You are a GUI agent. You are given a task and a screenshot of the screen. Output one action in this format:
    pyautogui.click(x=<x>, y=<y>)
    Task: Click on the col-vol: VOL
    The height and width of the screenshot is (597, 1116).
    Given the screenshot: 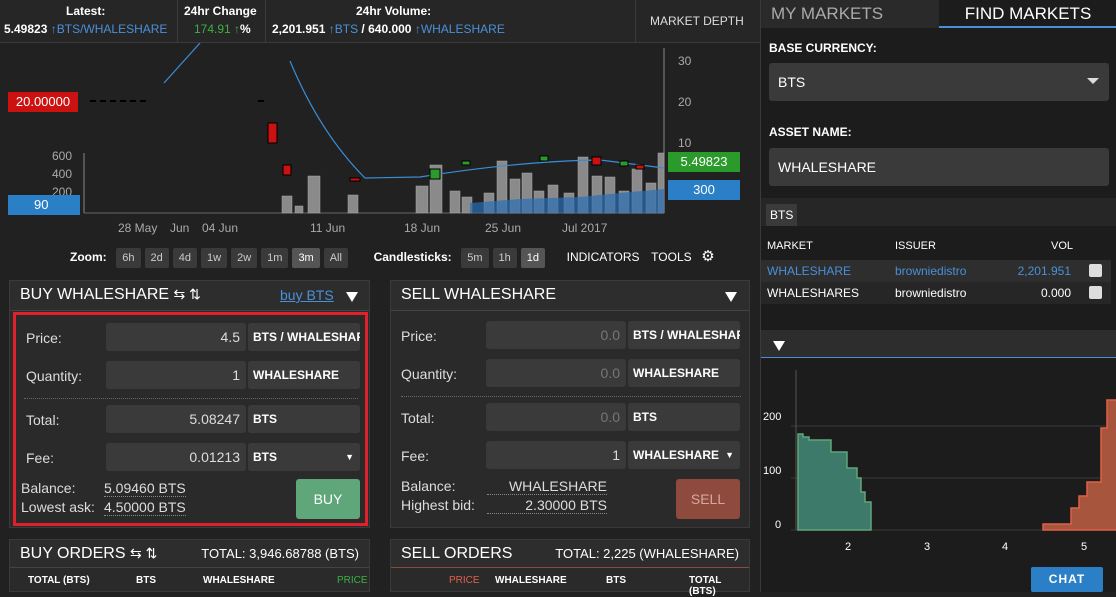 What is the action you would take?
    pyautogui.click(x=1062, y=246)
    